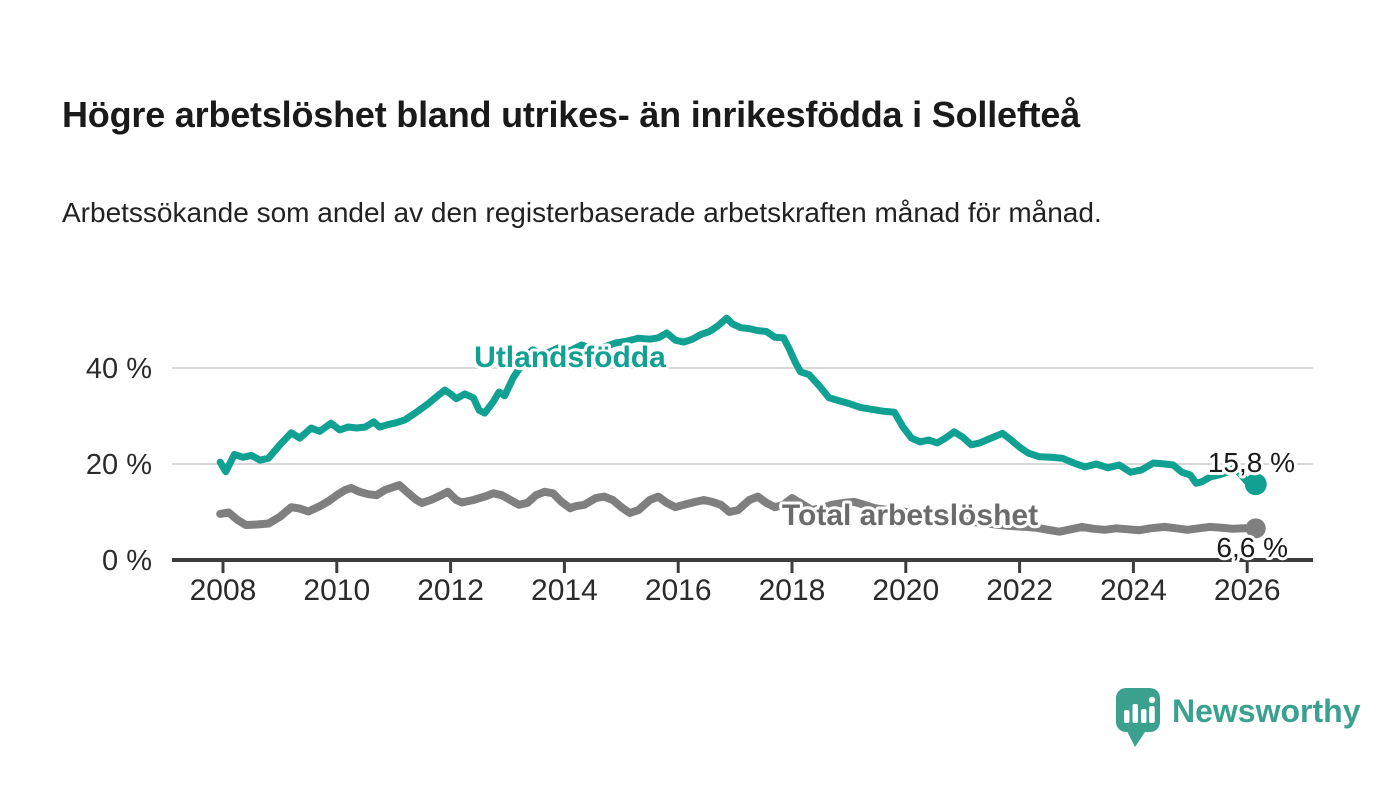 The width and height of the screenshot is (1400, 794). Describe the element at coordinates (1266, 711) in the screenshot. I see `newsworthy-wordmark: Newsworthy` at that location.